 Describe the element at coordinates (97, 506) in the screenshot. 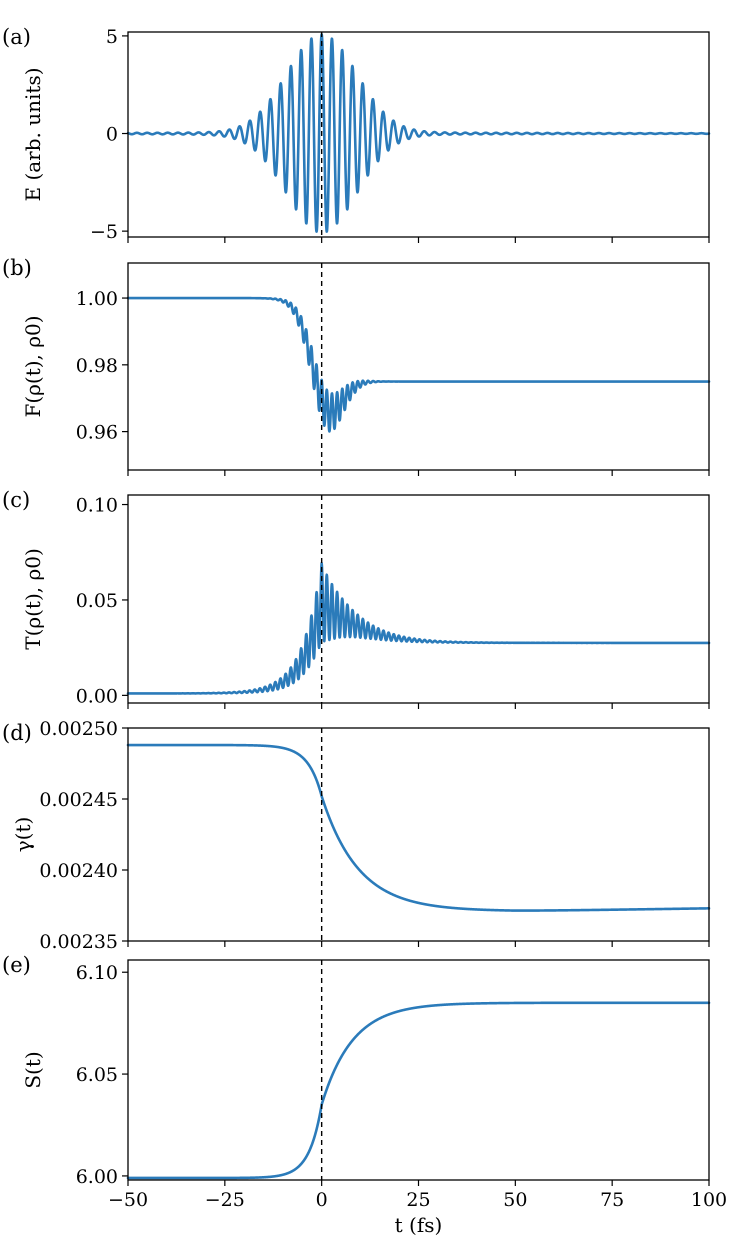

I see `y-tick-label: 0.10` at that location.